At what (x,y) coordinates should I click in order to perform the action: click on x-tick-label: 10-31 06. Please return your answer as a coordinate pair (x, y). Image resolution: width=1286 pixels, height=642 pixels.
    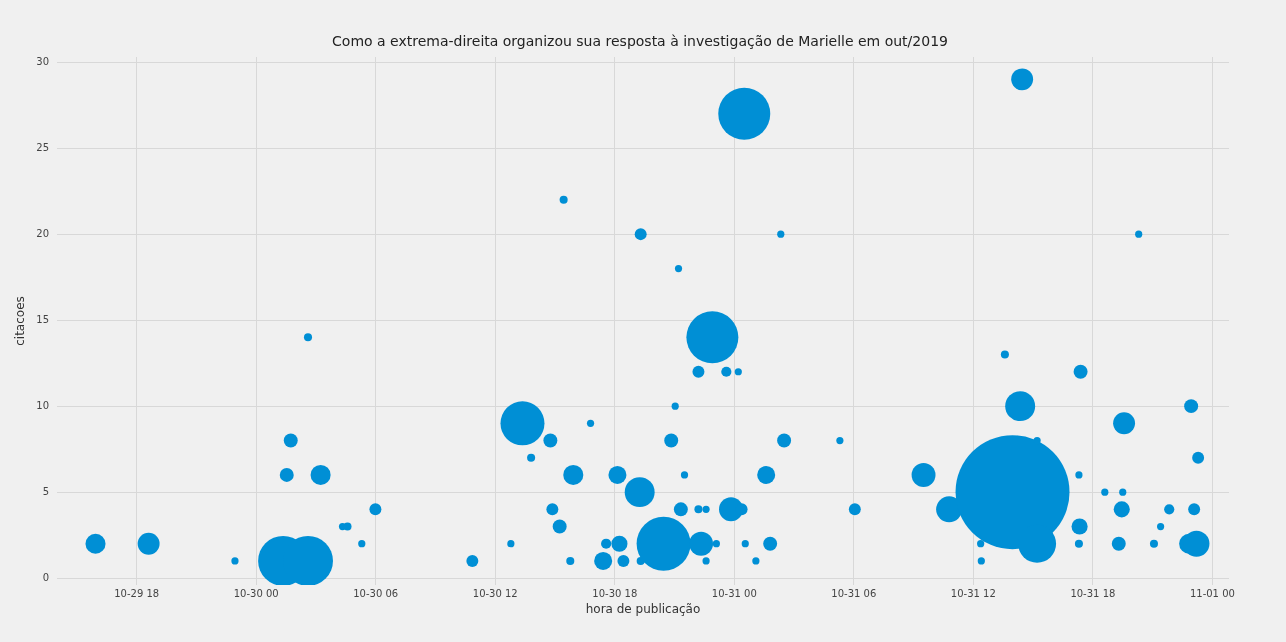
    Looking at the image, I should click on (854, 593).